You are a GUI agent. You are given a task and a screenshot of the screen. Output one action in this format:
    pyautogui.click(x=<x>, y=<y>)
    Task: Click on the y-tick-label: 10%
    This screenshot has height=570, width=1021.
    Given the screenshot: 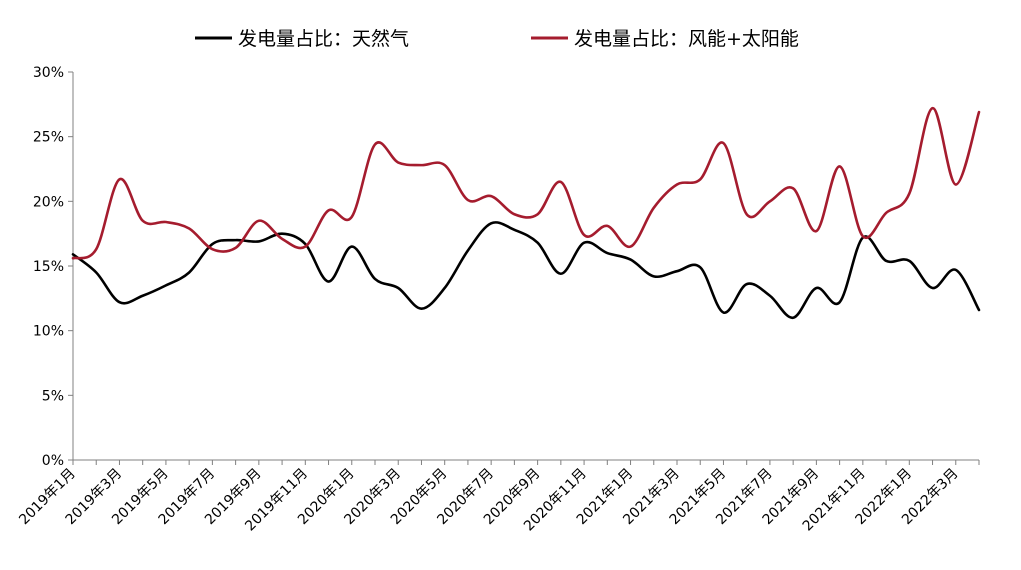 What is the action you would take?
    pyautogui.click(x=48, y=332)
    